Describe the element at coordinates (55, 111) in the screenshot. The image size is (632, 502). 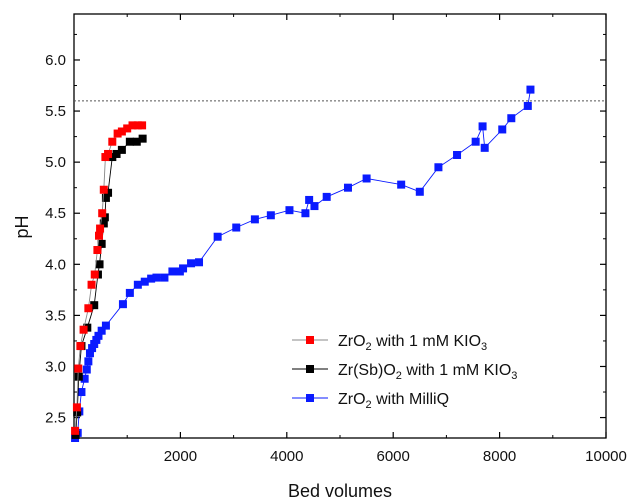
I see `y-tick-label: 5.5` at that location.